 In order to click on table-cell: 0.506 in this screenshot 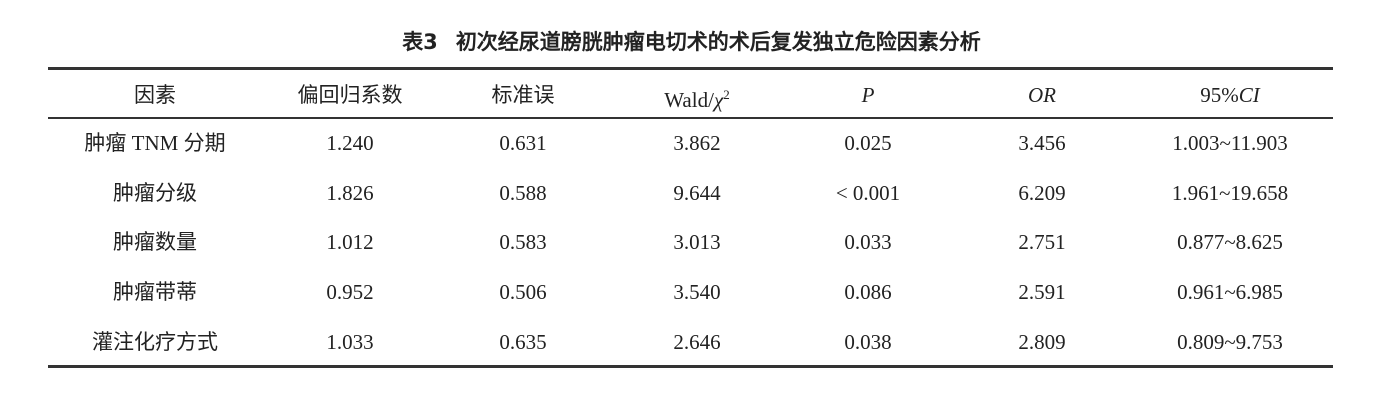, I will do `click(523, 292)`.